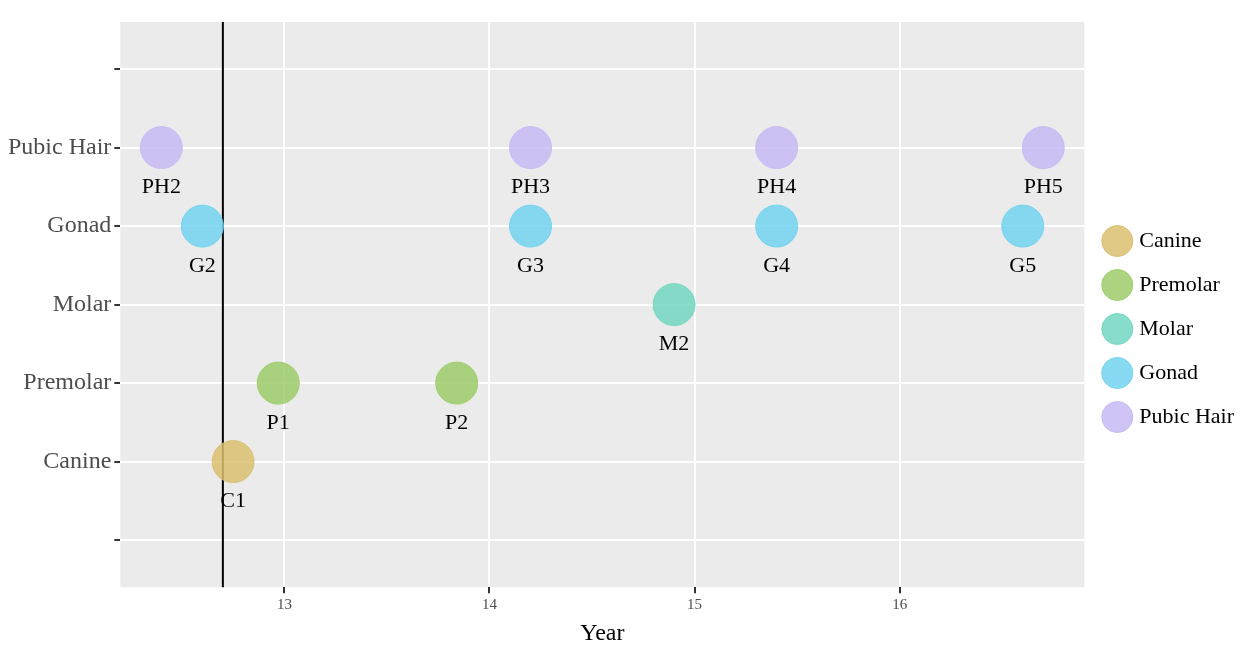 This screenshot has width=1254, height=654. What do you see at coordinates (457, 421) in the screenshot?
I see `annotation: P2` at bounding box center [457, 421].